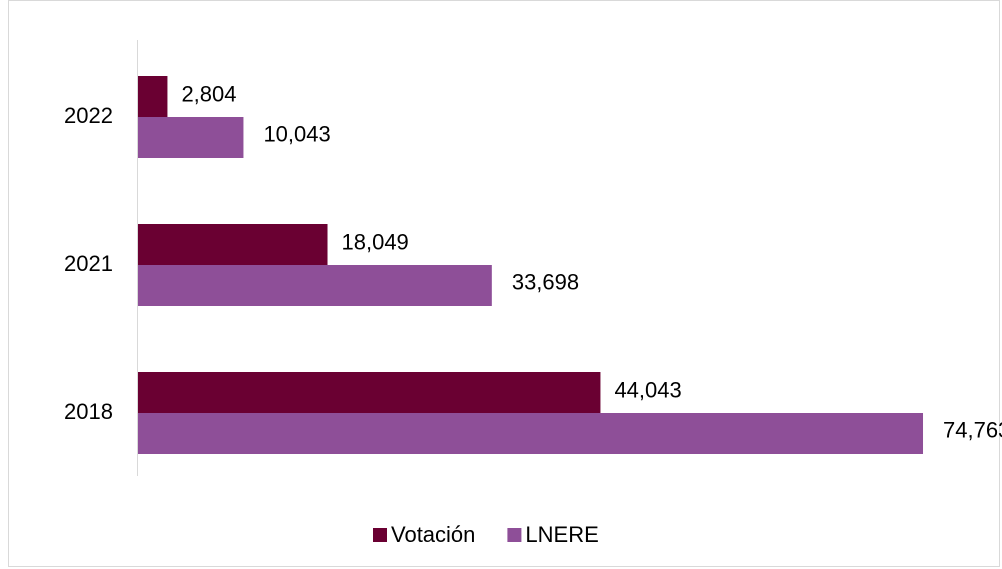 The width and height of the screenshot is (1002, 569). What do you see at coordinates (88, 263) in the screenshot?
I see `y-tick-label: 2021` at bounding box center [88, 263].